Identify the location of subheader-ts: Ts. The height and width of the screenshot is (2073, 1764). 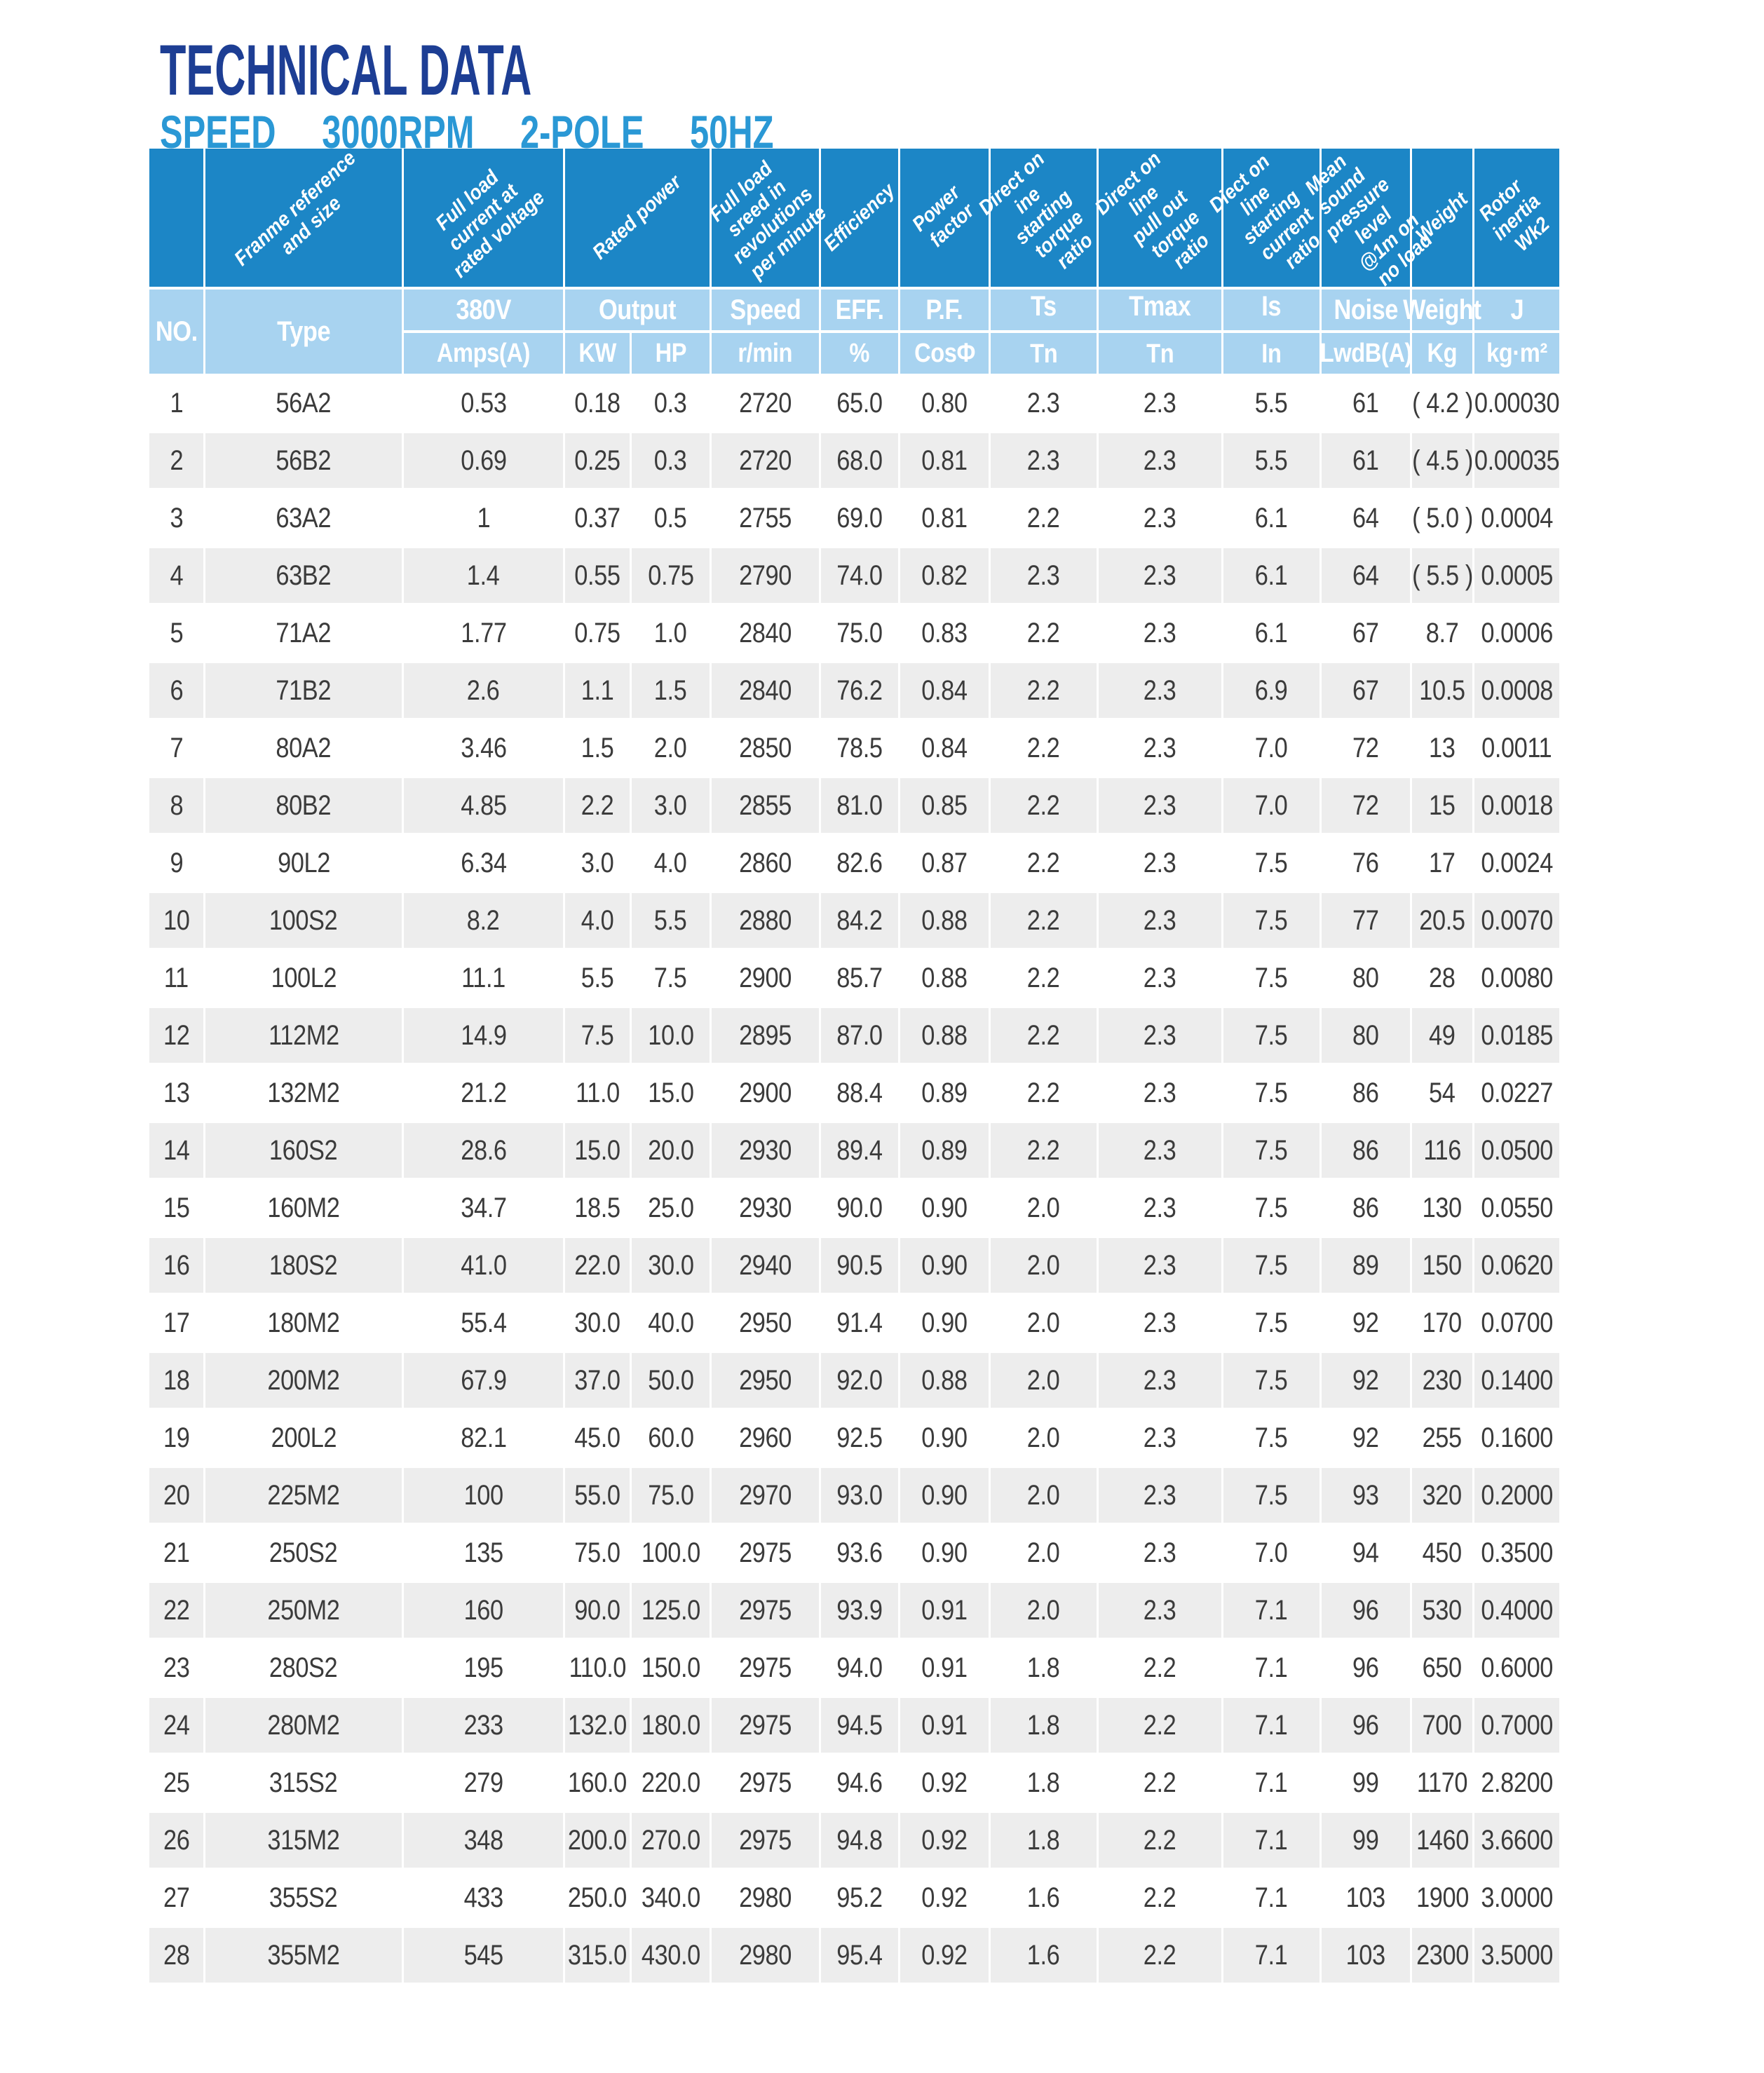
(1044, 310).